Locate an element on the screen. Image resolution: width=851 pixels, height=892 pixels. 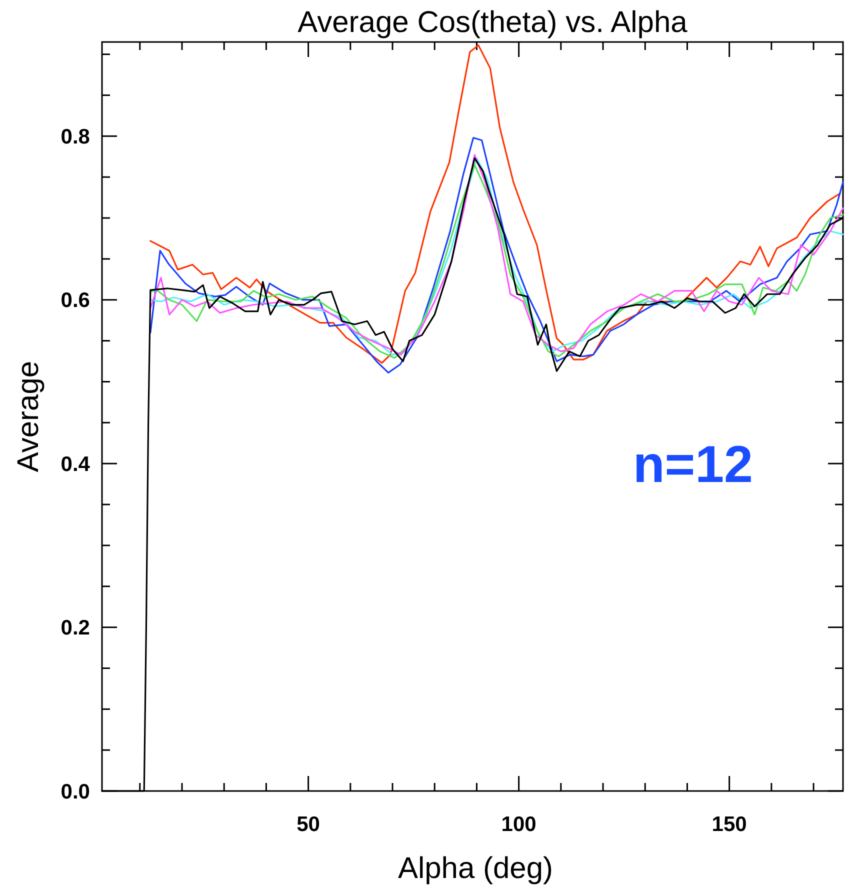
y-axis-title: Average is located at coordinates (28, 416).